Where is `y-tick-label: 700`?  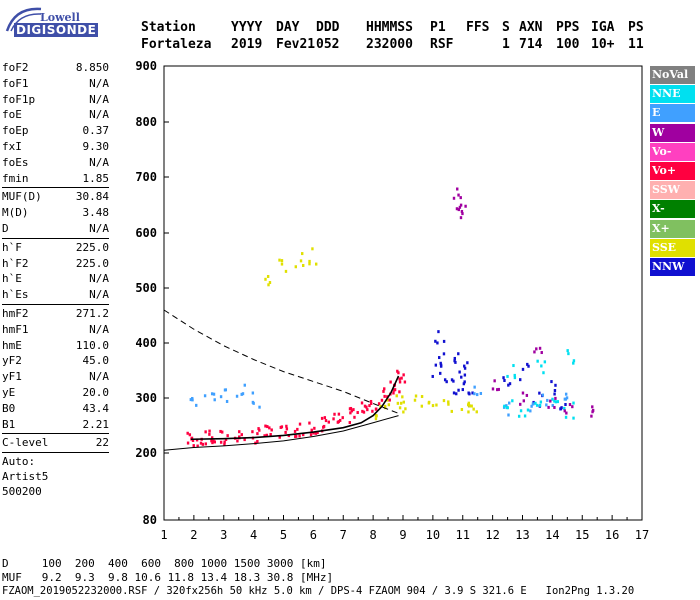 y-tick-label: 700 is located at coordinates (146, 177).